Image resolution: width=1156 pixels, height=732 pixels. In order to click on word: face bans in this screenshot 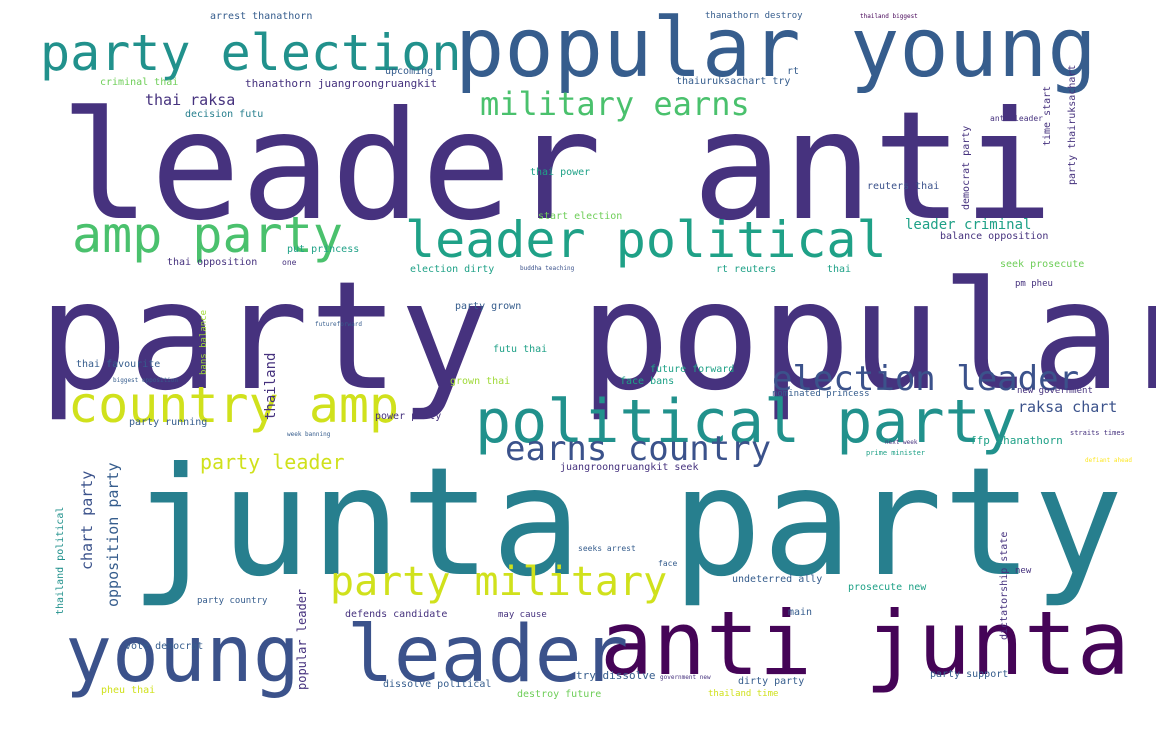, I will do `click(647, 381)`.